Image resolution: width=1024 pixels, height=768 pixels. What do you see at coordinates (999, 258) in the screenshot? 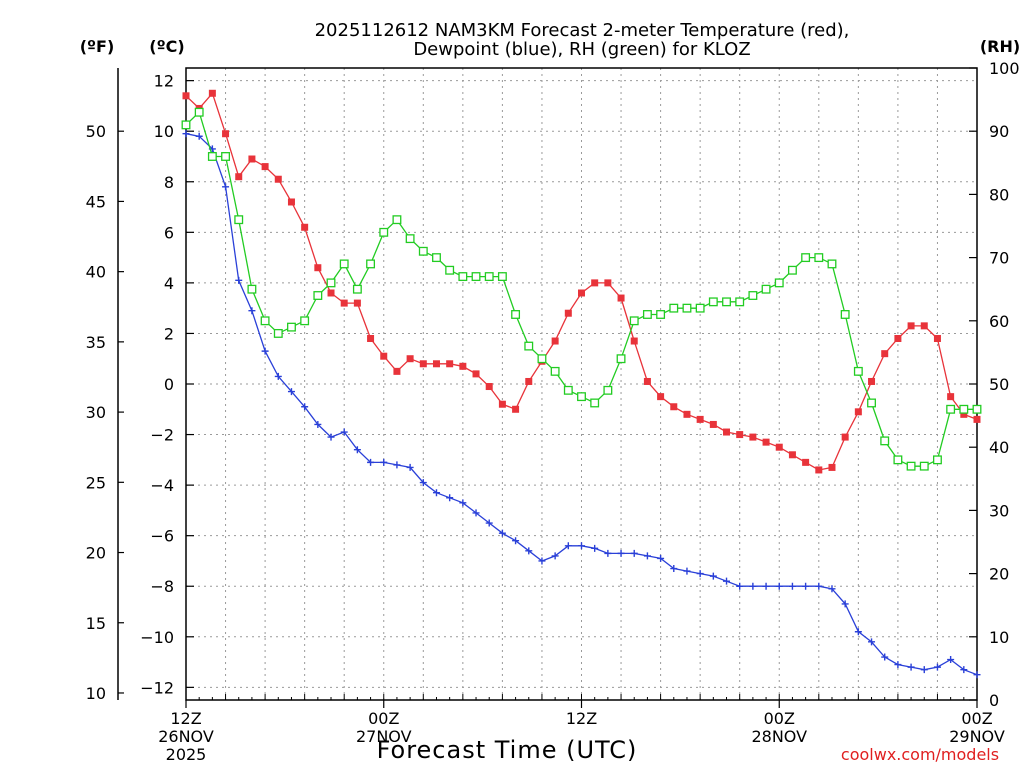
I see `rh-tick-label: 70` at bounding box center [999, 258].